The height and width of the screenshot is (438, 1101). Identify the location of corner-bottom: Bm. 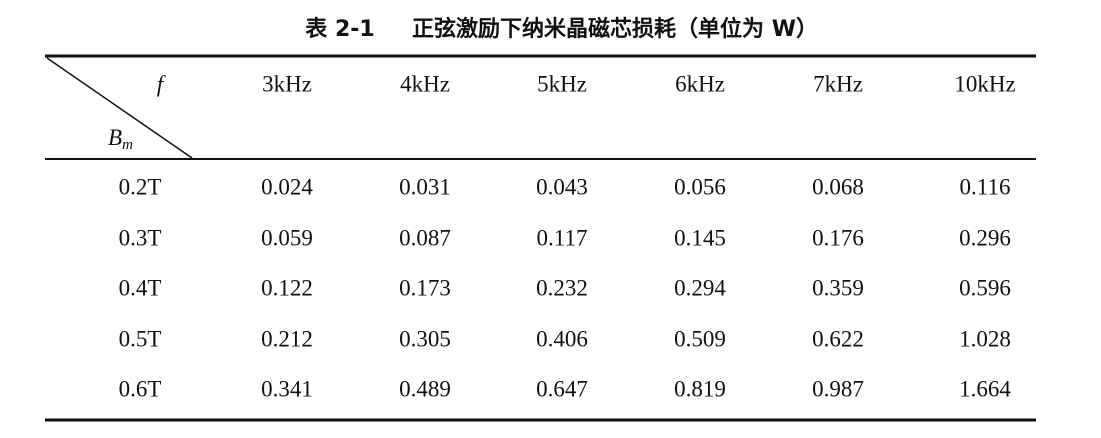
(120, 139).